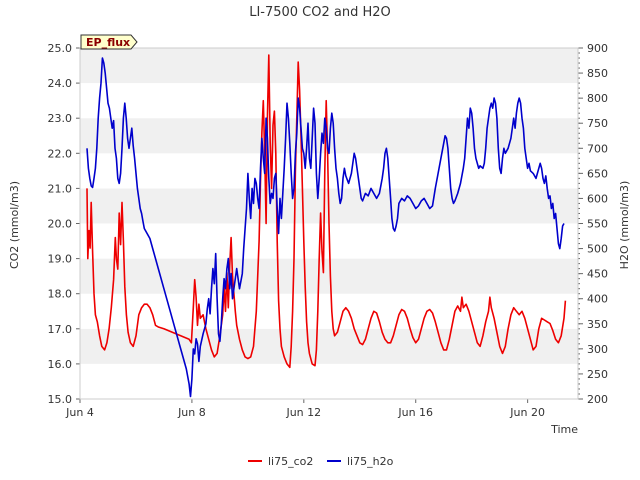  Describe the element at coordinates (370, 461) in the screenshot. I see `legend-label-h2o: li75_h2o` at that location.